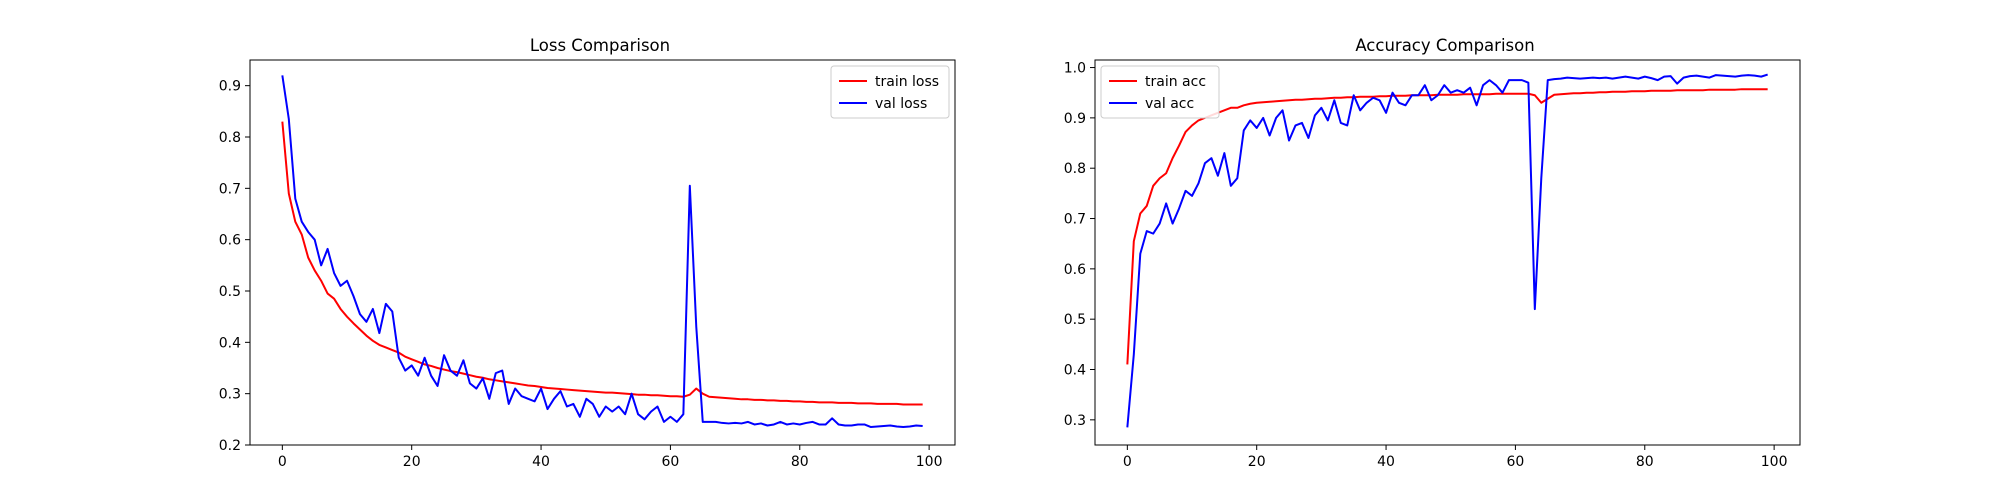 The width and height of the screenshot is (2000, 500). What do you see at coordinates (1169, 104) in the screenshot?
I see `legend-label: val acc` at bounding box center [1169, 104].